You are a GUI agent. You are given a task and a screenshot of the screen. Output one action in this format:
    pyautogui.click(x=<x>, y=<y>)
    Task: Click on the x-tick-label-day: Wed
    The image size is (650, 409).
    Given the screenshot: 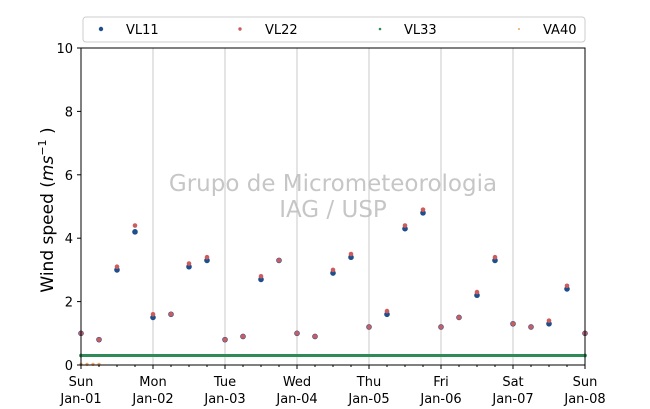 What is the action you would take?
    pyautogui.click(x=297, y=382)
    